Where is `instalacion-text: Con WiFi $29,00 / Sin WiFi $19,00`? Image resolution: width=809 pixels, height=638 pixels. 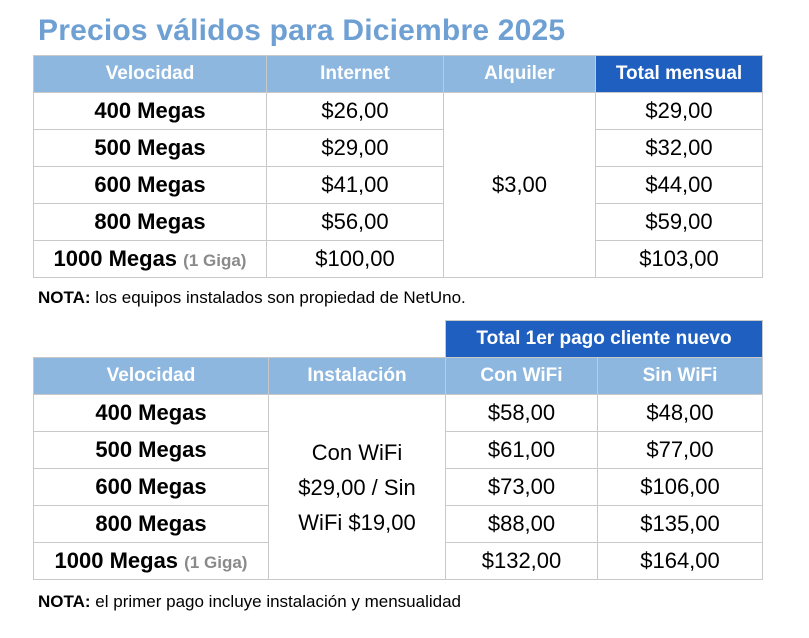 instalacion-text: Con WiFi $29,00 / Sin WiFi $19,00 is located at coordinates (357, 487).